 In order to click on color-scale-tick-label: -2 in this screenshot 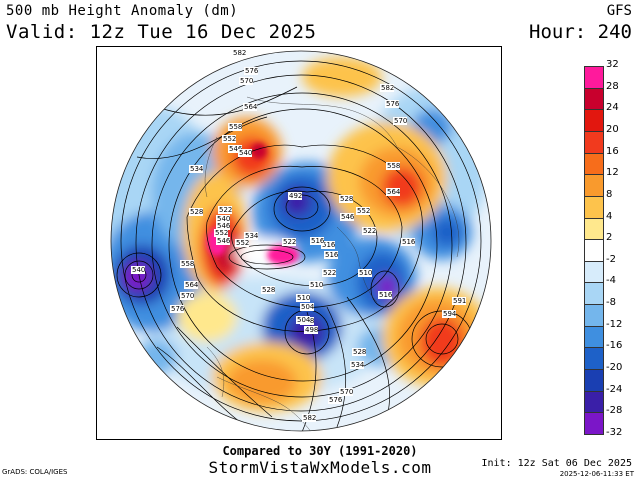, I will do `click(611, 259)`.